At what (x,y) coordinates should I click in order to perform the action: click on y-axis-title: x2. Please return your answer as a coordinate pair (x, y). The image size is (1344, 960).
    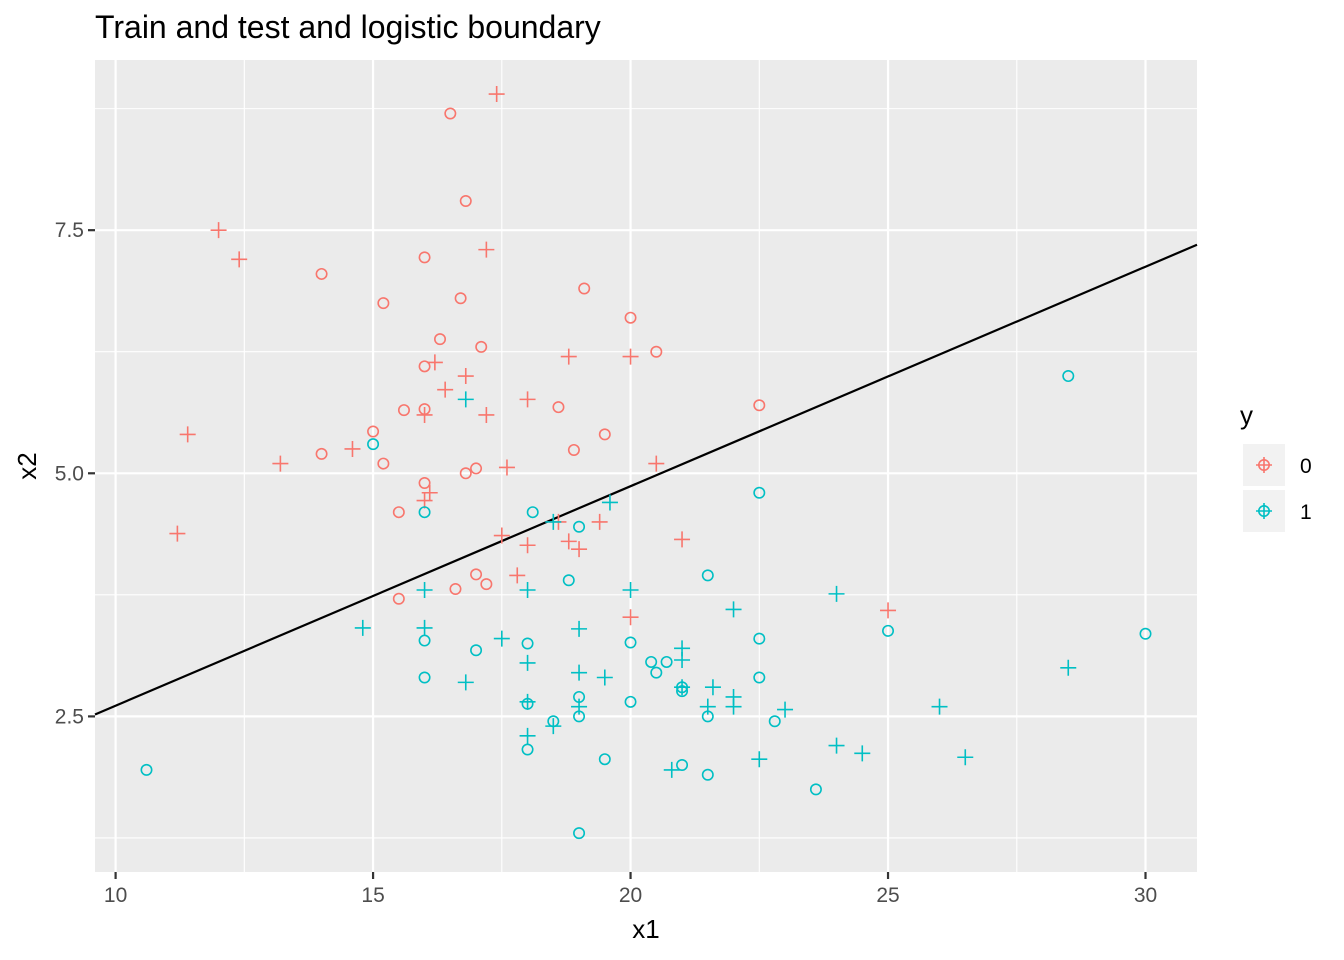
    Looking at the image, I should click on (27, 465).